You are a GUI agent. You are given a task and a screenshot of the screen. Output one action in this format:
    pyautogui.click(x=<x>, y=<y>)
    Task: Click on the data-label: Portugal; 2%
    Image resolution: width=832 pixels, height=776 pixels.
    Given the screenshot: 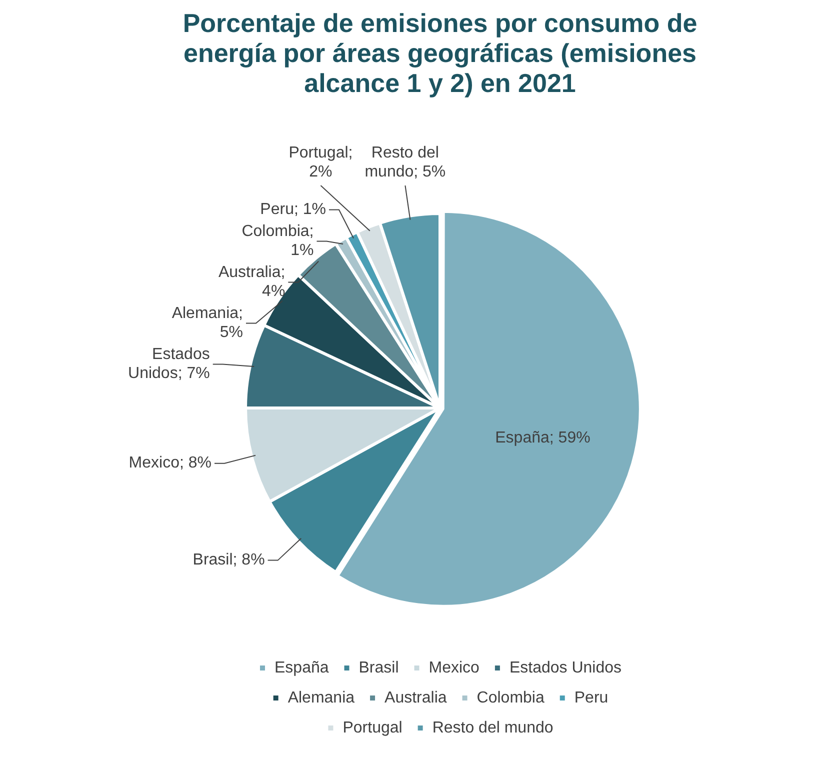 What is the action you would take?
    pyautogui.click(x=320, y=162)
    